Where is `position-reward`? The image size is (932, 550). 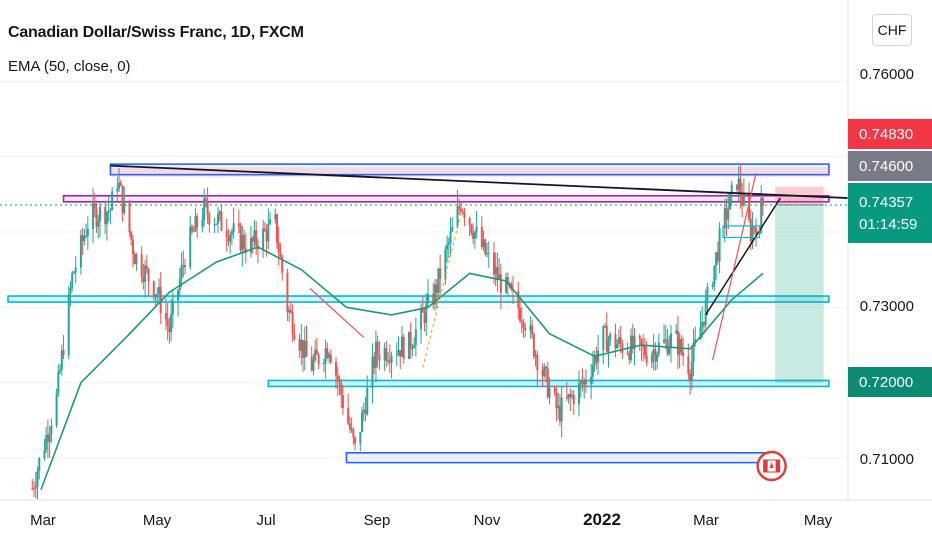 position-reward is located at coordinates (799, 293).